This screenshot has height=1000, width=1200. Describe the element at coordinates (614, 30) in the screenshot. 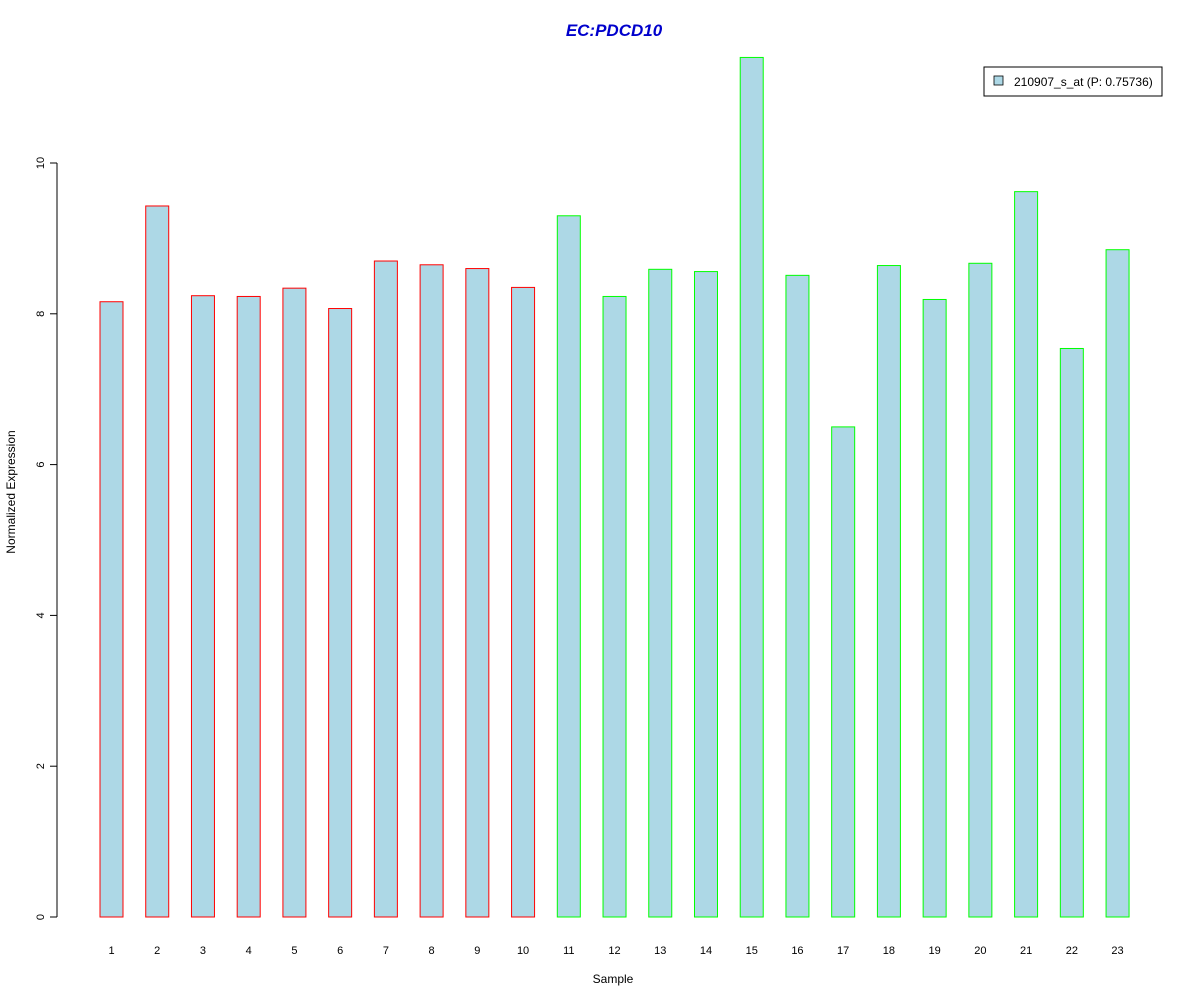

I see `chart-title: EC:PDCD10` at that location.